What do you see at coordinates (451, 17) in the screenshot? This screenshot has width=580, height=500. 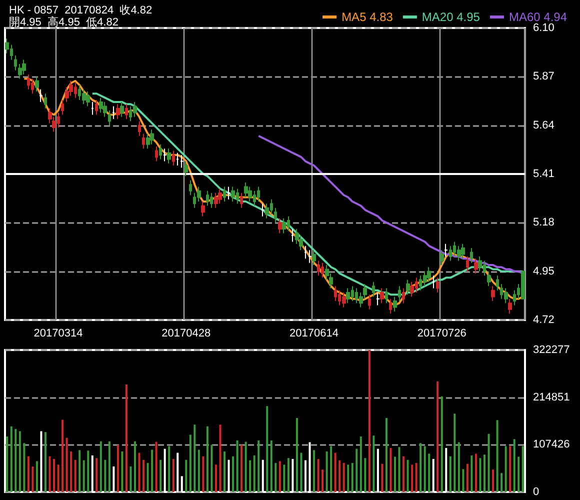 I see `legend-label: MA20 4.95` at bounding box center [451, 17].